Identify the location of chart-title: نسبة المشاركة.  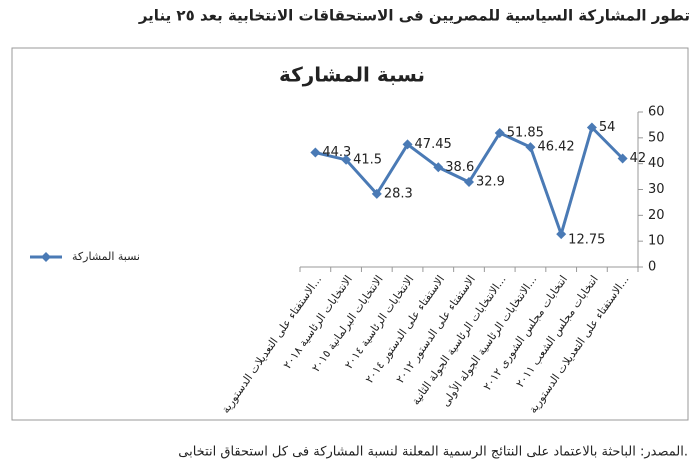
(352, 75).